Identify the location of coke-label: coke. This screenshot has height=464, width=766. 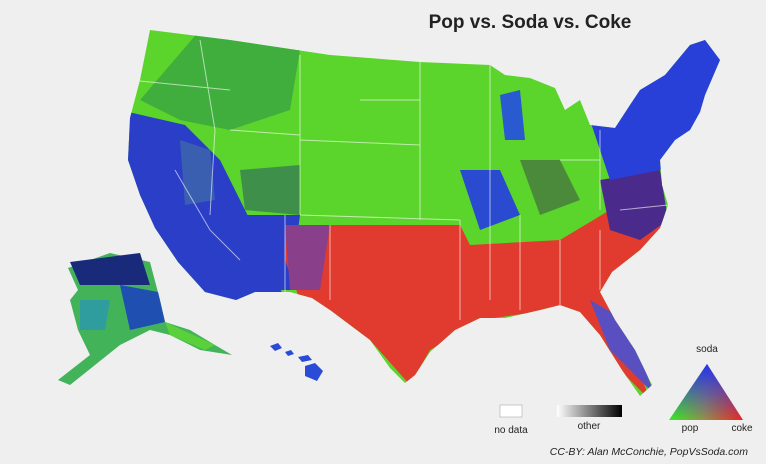
(742, 428).